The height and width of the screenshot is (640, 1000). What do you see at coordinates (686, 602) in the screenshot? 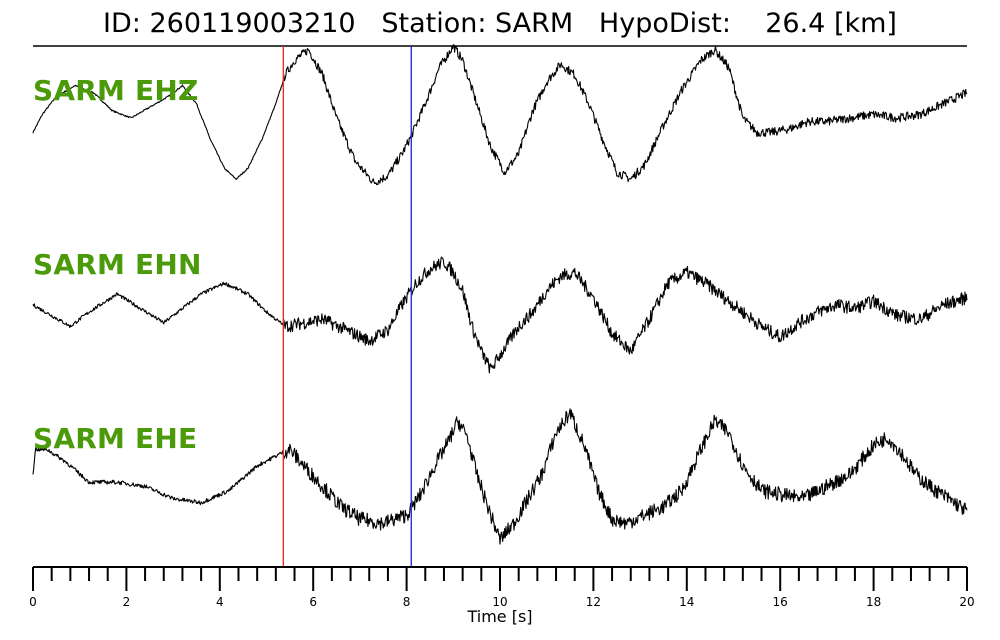
I see `x-tick-label: 14` at bounding box center [686, 602].